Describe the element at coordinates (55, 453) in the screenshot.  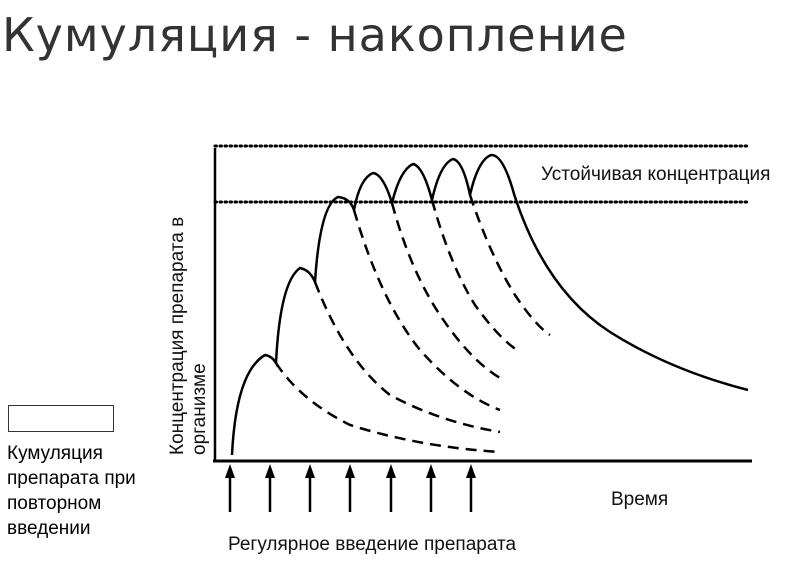
I see `caption-line: Кумуляция` at that location.